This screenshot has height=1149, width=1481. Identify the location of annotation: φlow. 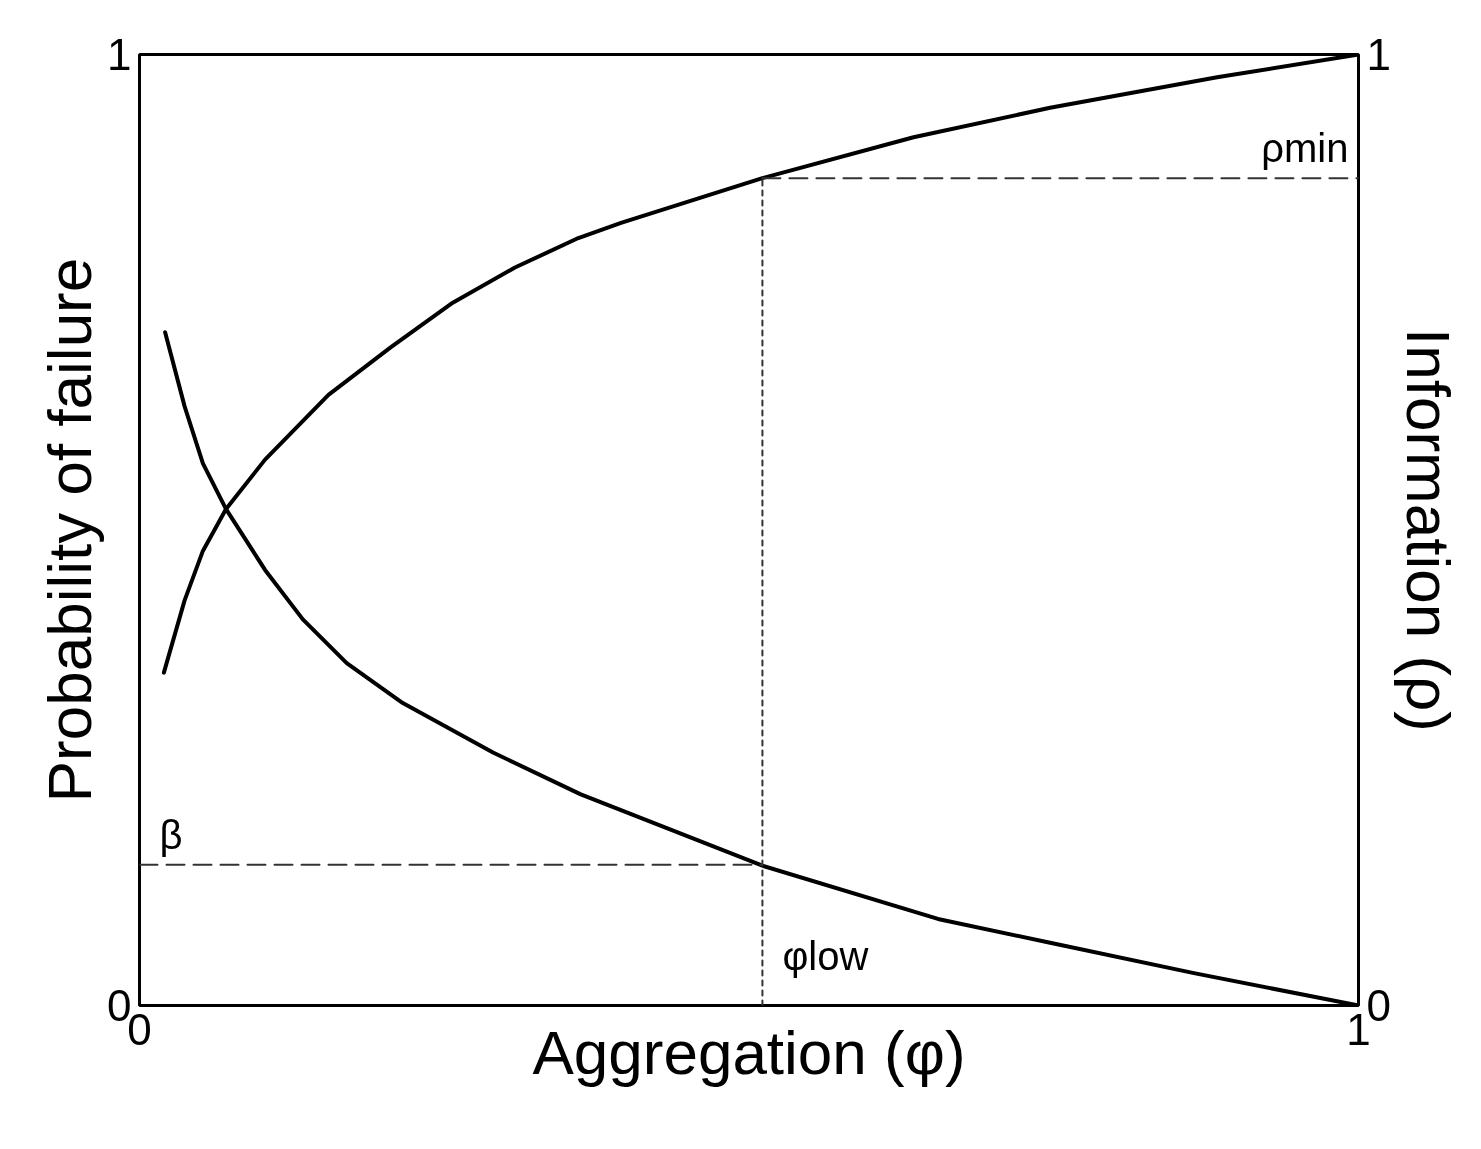
(825, 956).